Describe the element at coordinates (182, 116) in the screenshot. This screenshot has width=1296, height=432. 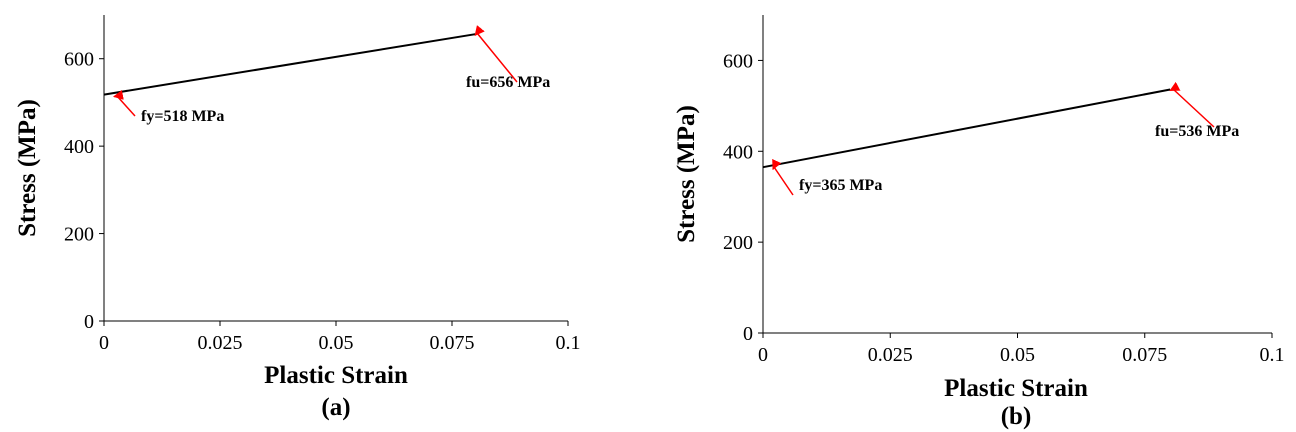
I see `annotation-label: fy=518 MPa` at that location.